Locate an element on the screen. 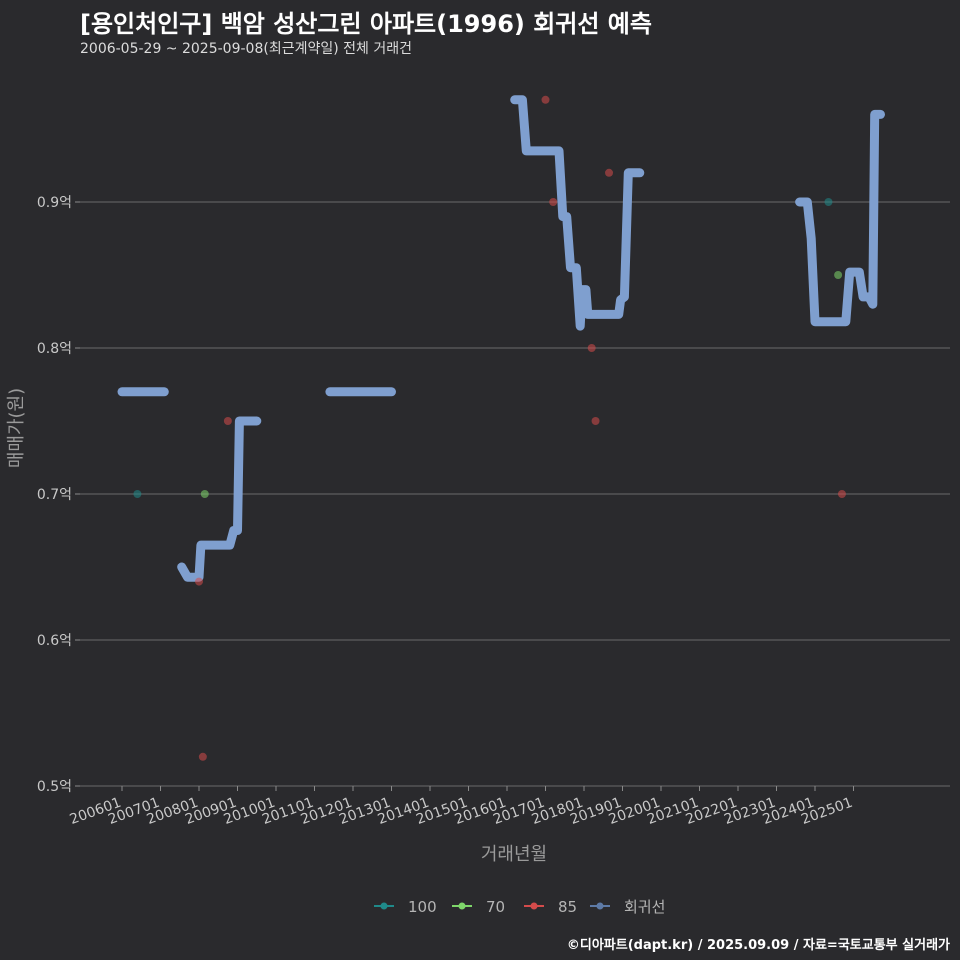  legend-label: 85 is located at coordinates (567, 907).